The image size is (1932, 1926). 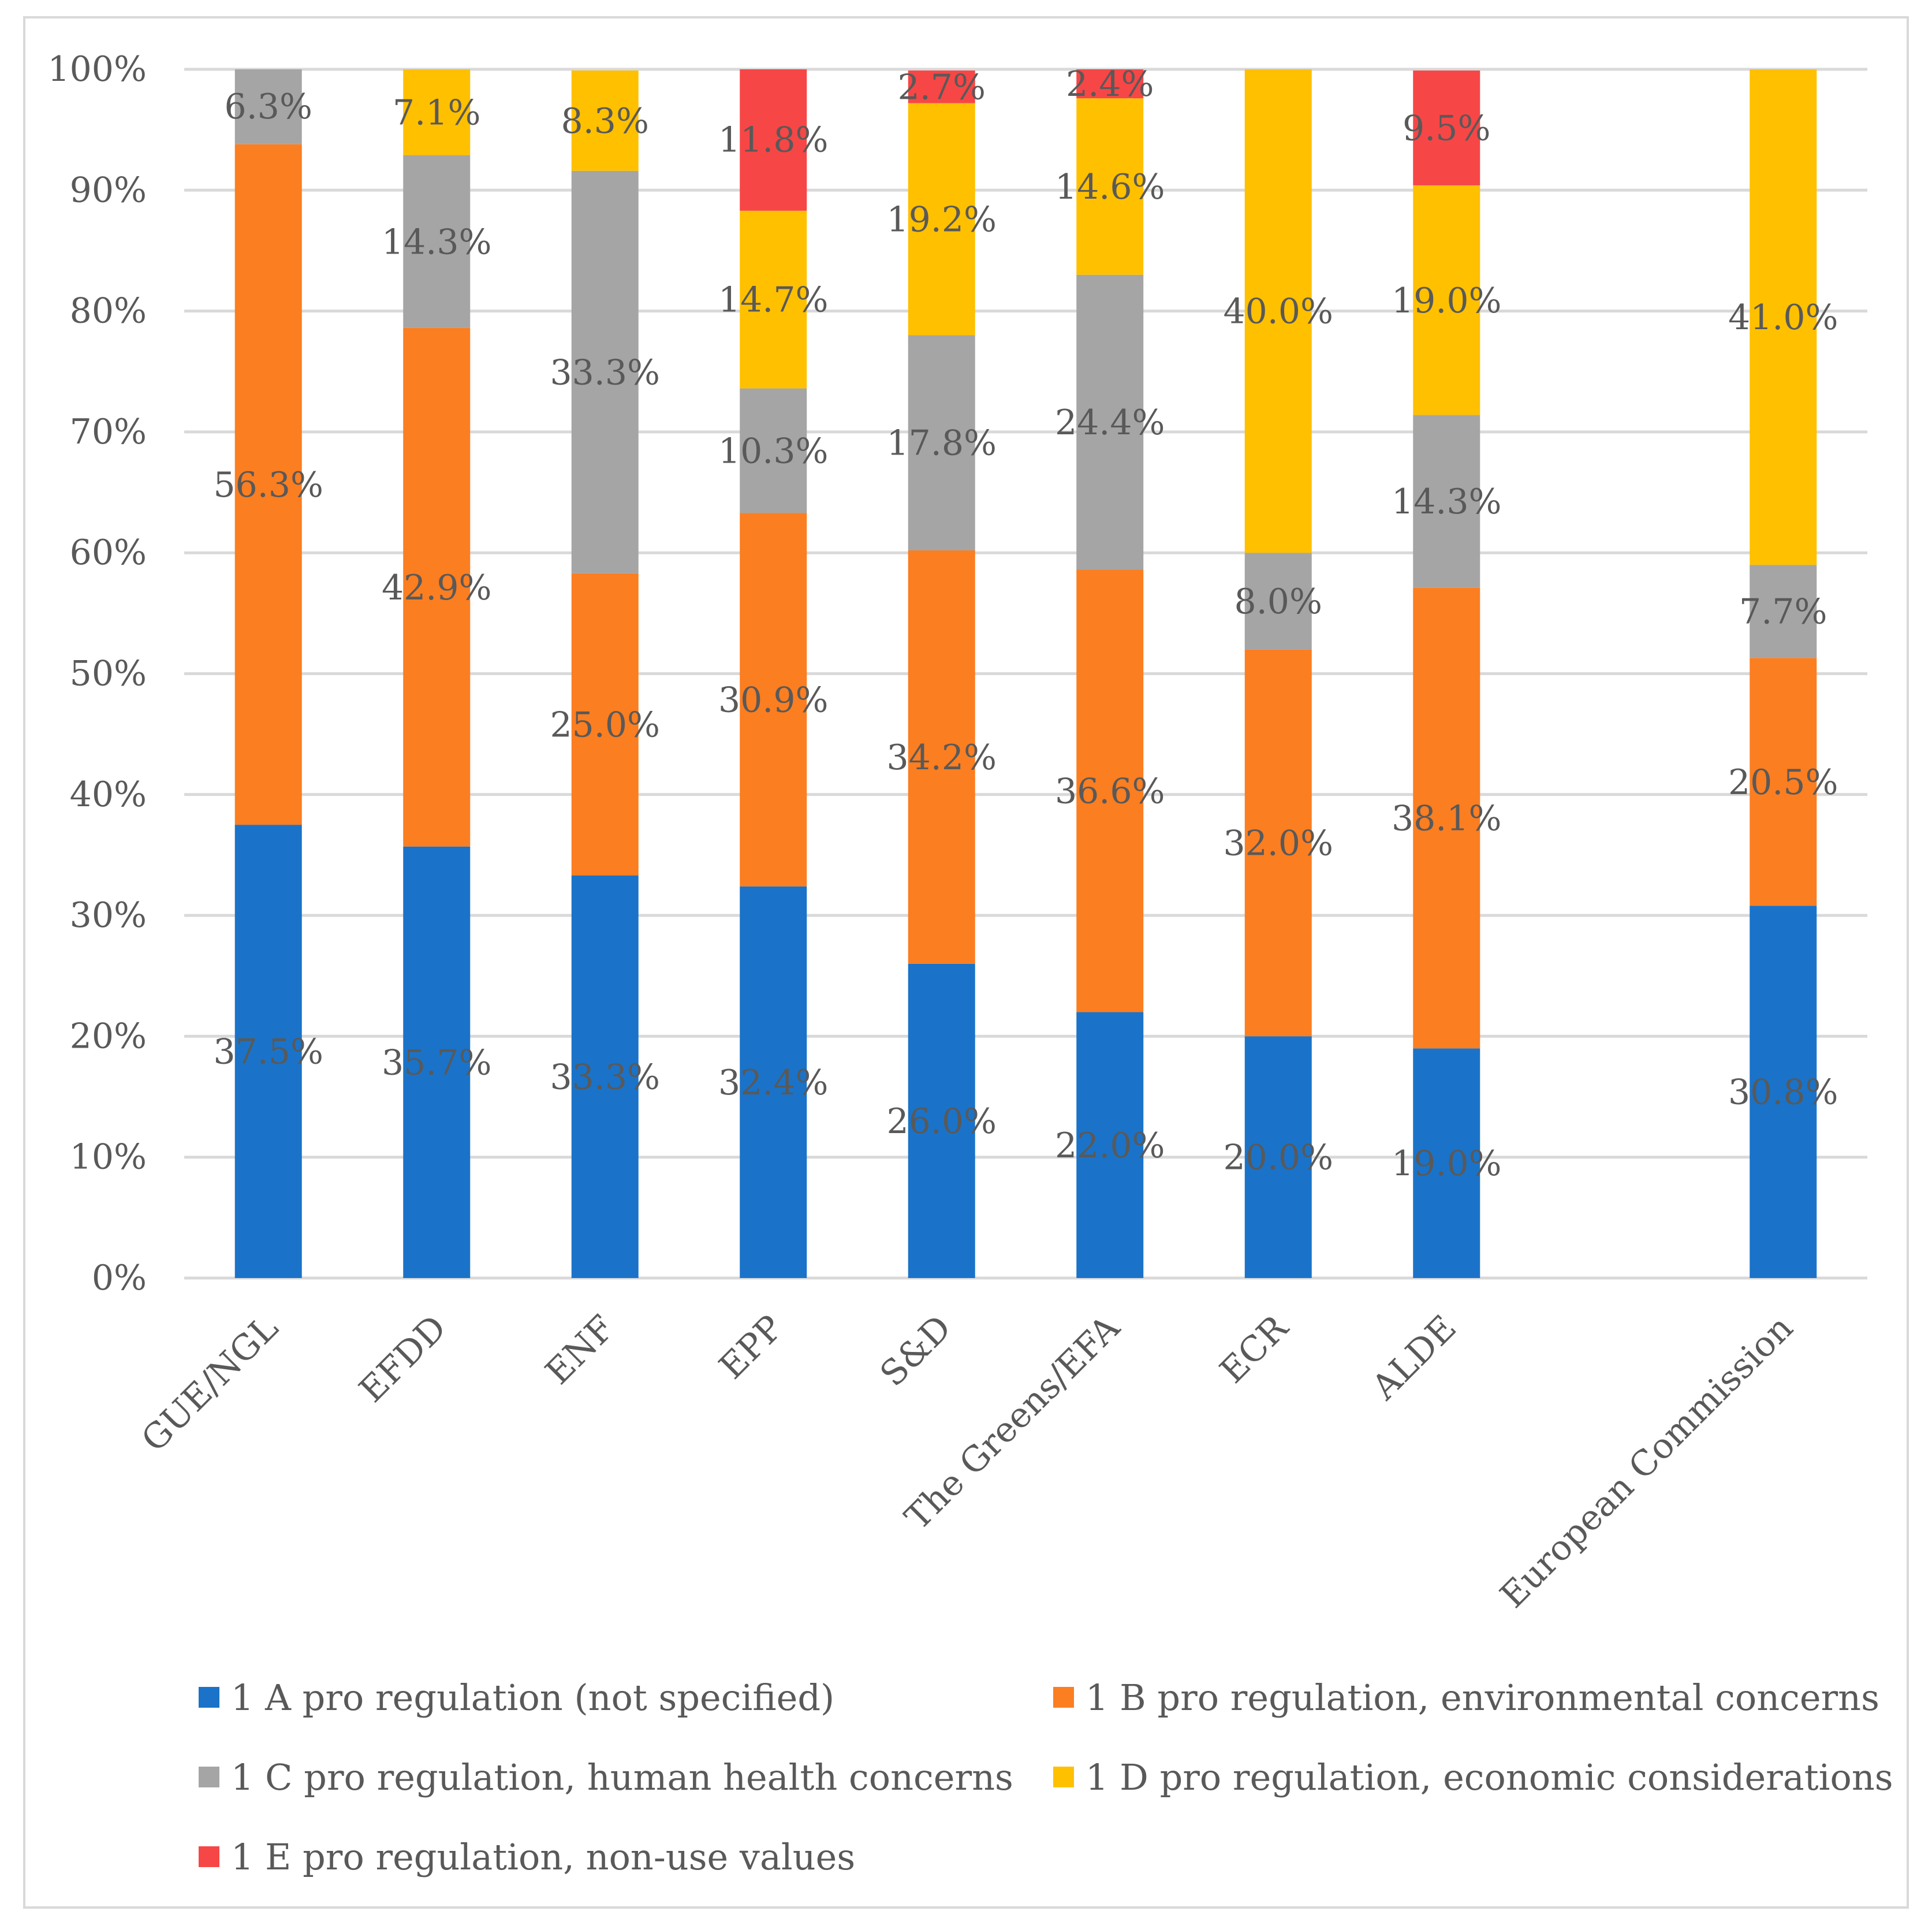 I want to click on data-label-the-greens-efa-s3: 14.6%, so click(x=1110, y=187).